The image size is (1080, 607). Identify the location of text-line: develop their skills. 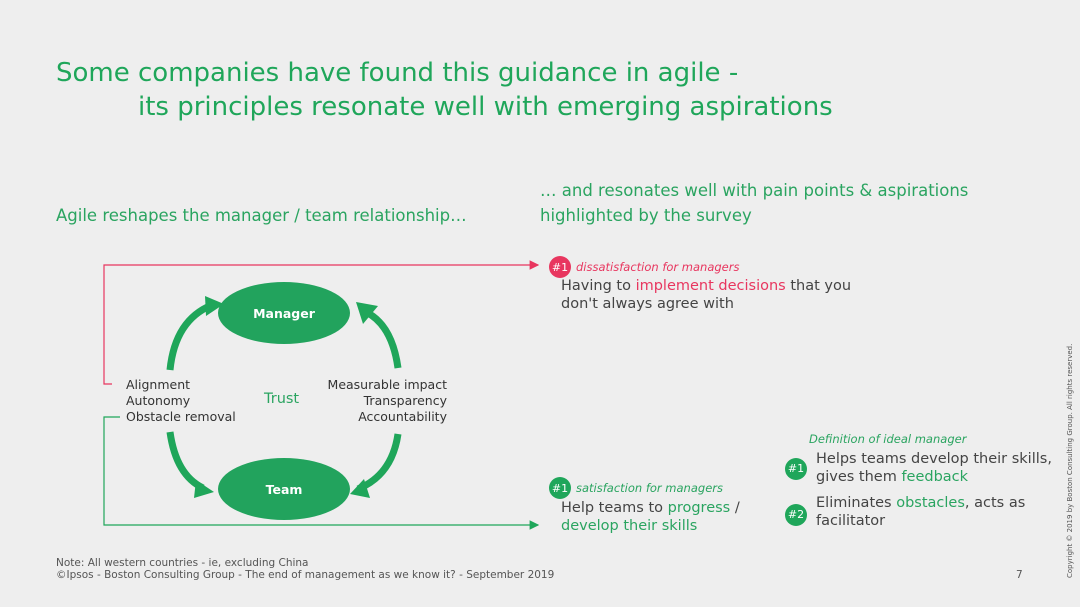
(629, 526).